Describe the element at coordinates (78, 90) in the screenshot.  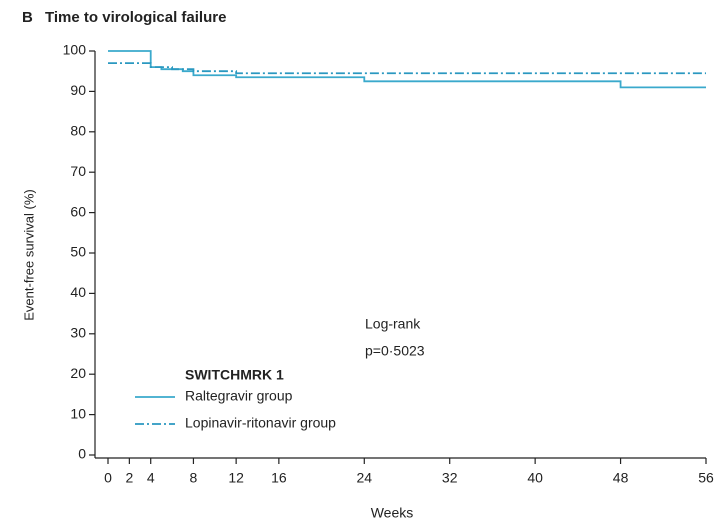
I see `y-tick-label: 90` at that location.